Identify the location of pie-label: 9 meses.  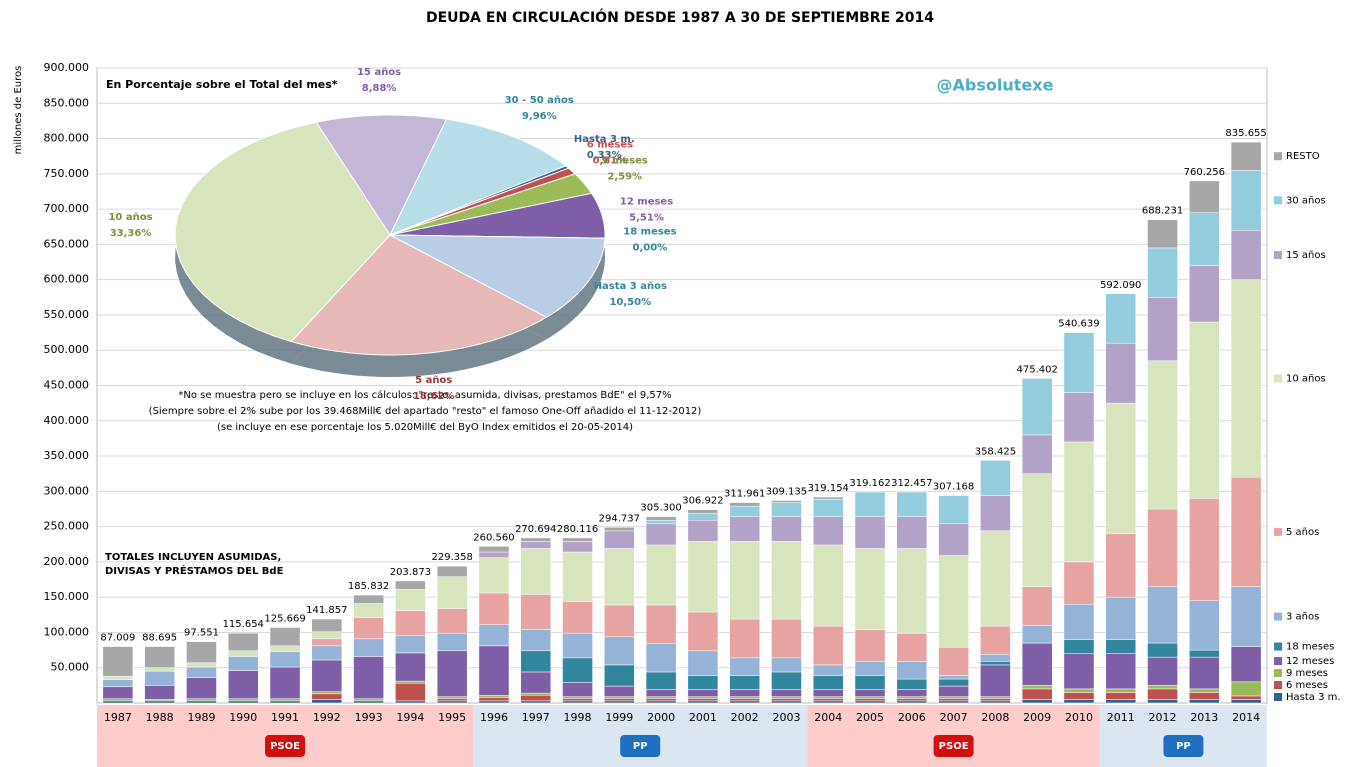
(625, 160).